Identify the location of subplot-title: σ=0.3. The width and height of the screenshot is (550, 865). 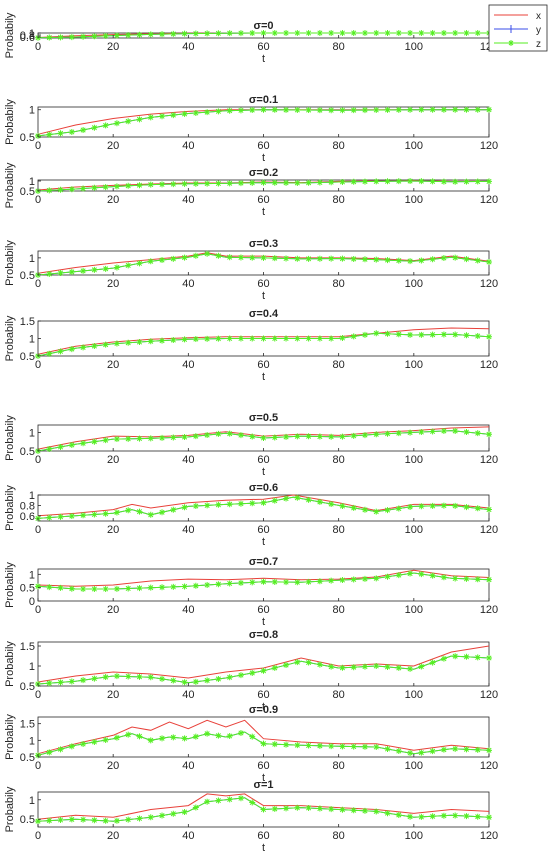
(263, 244).